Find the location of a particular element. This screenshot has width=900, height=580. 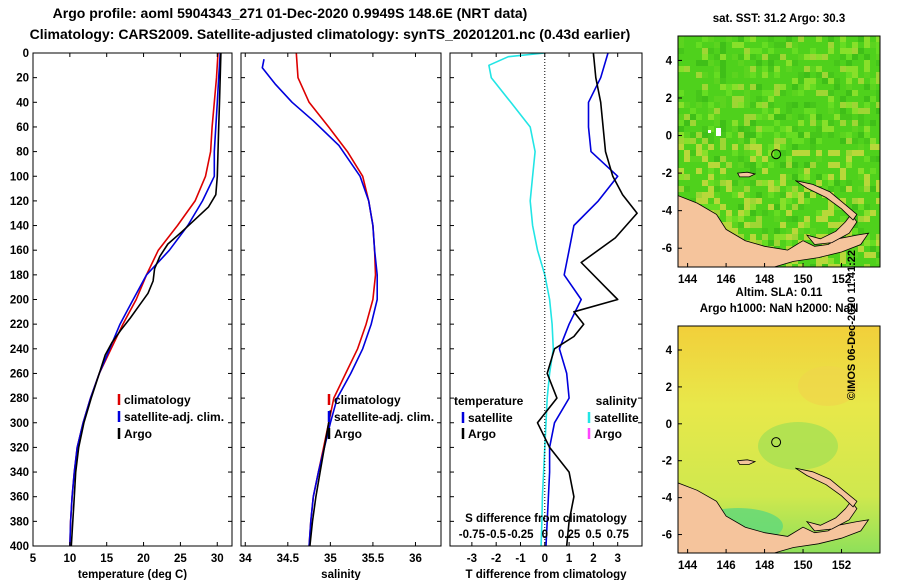

y-tick-label: 380 is located at coordinates (19, 522).